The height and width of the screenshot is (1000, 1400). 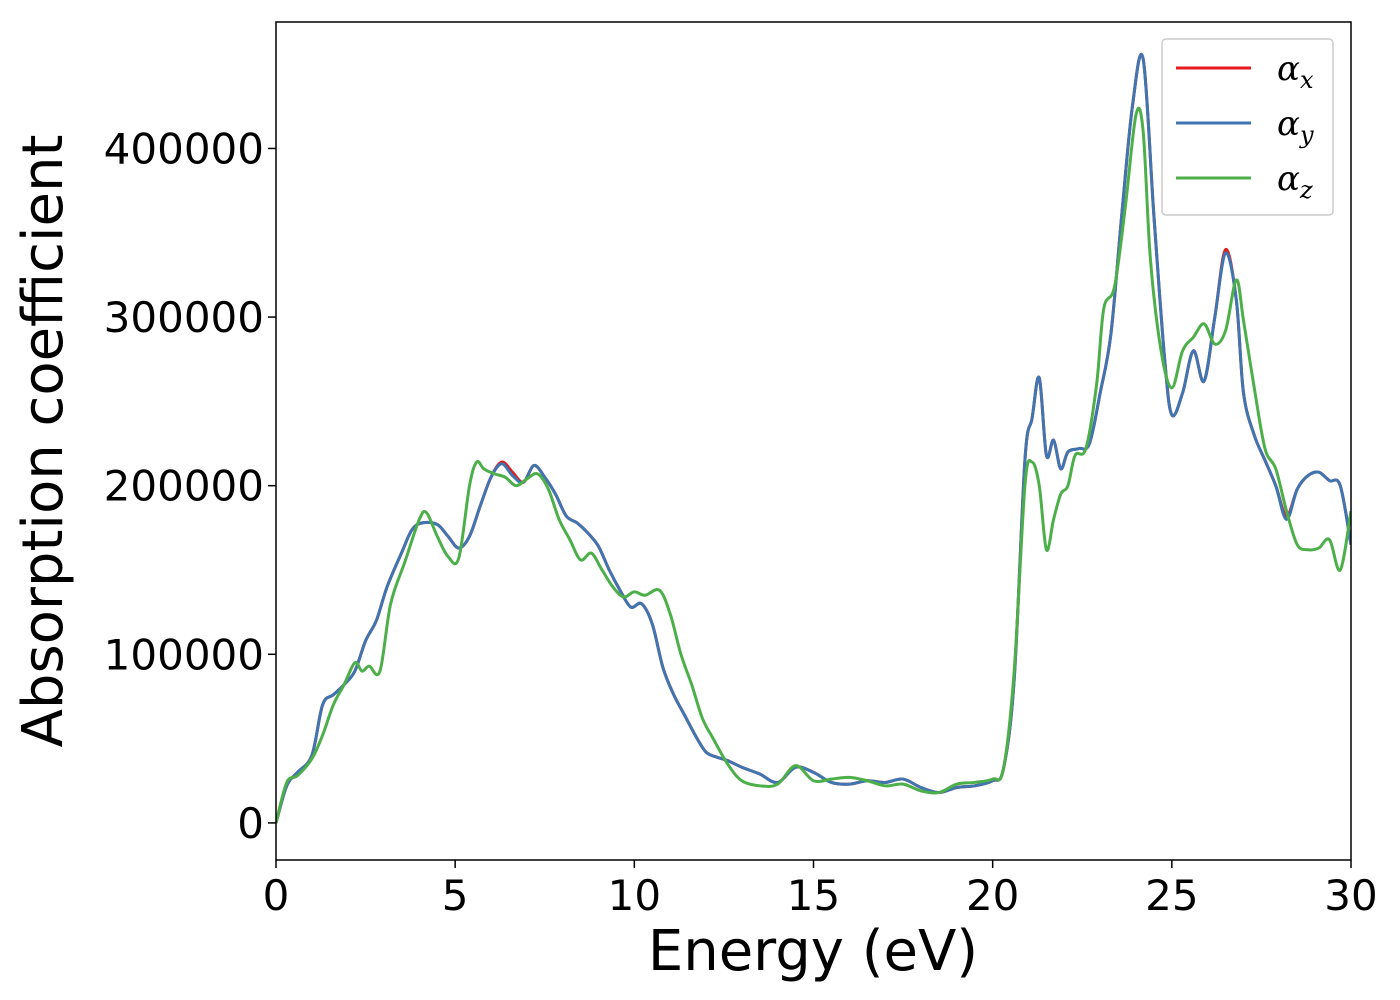 I want to click on y-tick-label: 400000, so click(x=184, y=148).